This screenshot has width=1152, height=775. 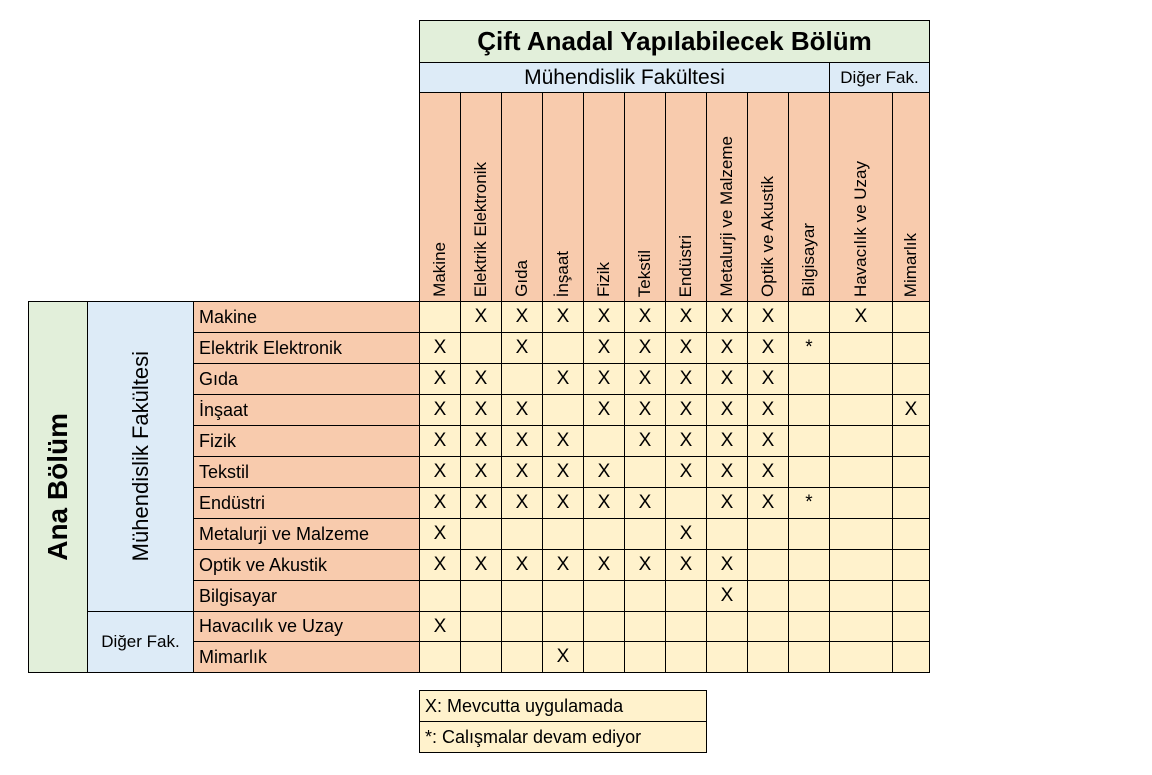 What do you see at coordinates (284, 533) in the screenshot?
I see `row-label-text: Metalurji ve Malzeme` at bounding box center [284, 533].